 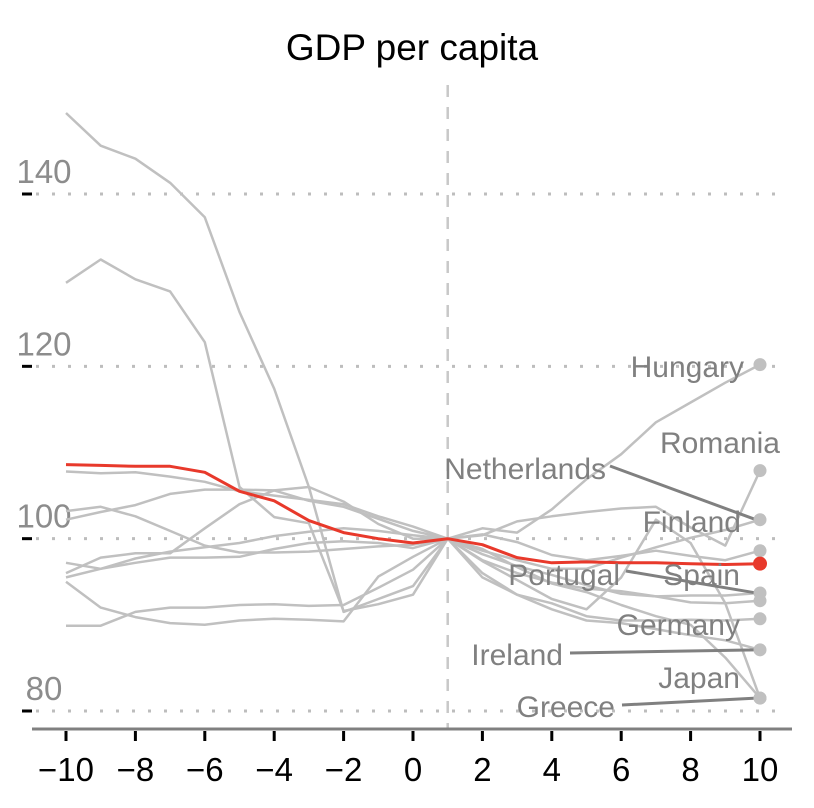 I want to click on x-tick-label: 4, so click(x=552, y=769).